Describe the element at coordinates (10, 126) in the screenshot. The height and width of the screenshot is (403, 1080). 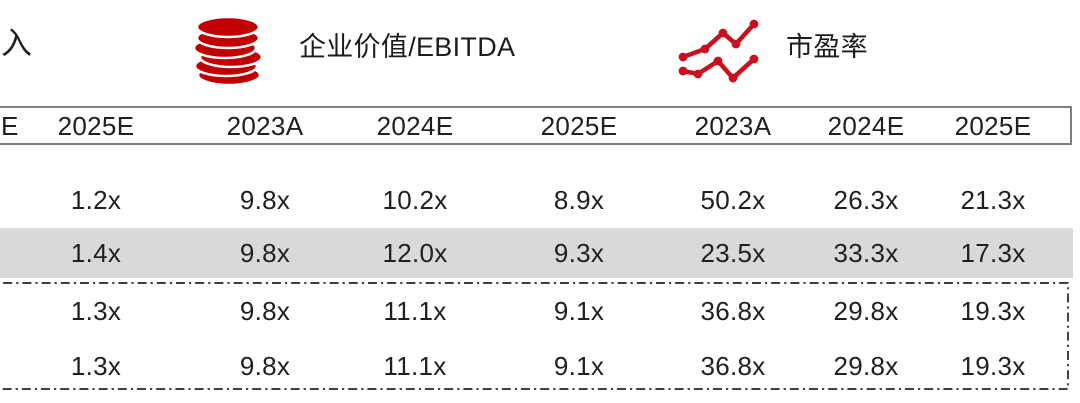
I see `column-header-partial: E` at that location.